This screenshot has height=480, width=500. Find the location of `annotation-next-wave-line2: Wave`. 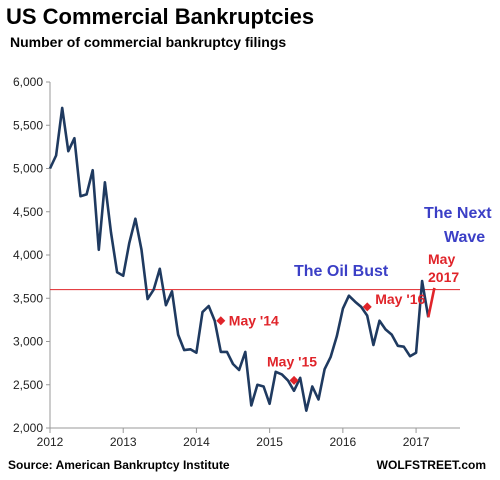

annotation-next-wave-line2: Wave is located at coordinates (464, 237).